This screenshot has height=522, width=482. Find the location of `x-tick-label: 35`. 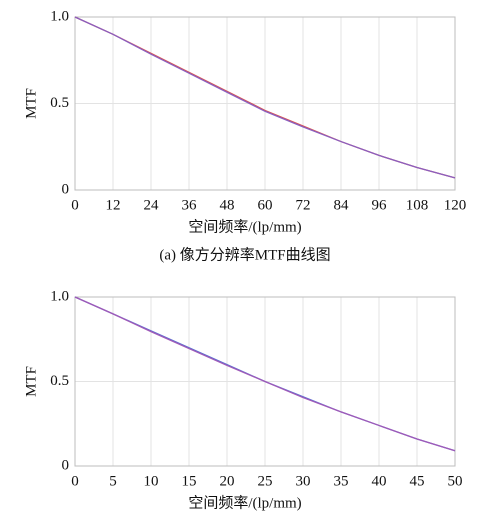

x-tick-label: 35 is located at coordinates (341, 481).